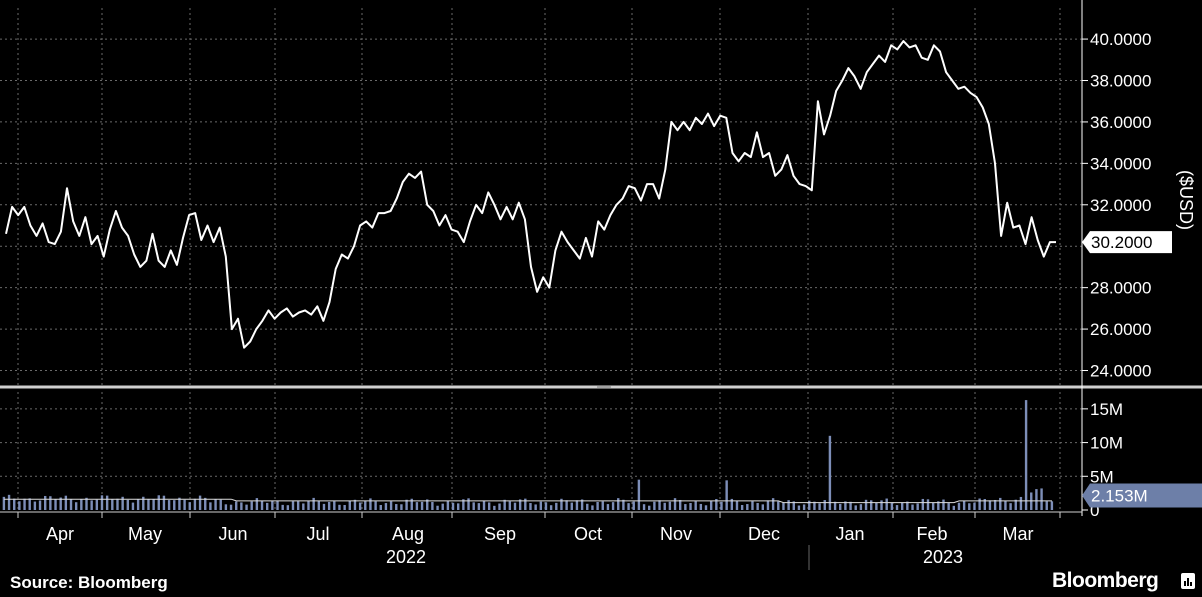  What do you see at coordinates (849, 534) in the screenshot?
I see `x-month-label: Jan` at bounding box center [849, 534].